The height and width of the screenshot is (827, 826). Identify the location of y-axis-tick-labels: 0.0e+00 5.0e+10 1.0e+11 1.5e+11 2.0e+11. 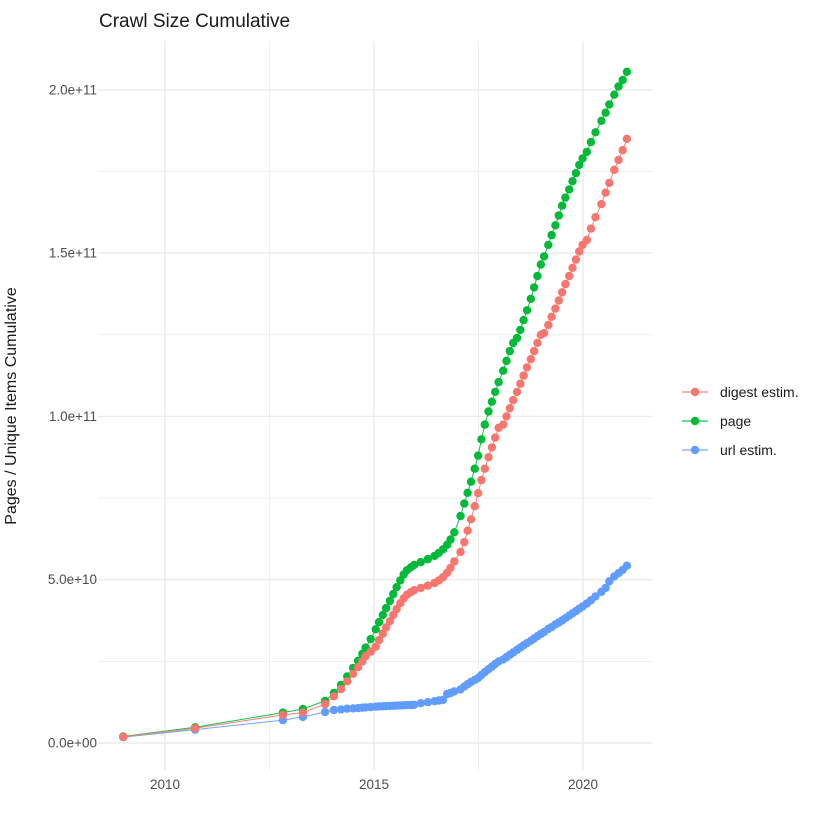
(72, 416).